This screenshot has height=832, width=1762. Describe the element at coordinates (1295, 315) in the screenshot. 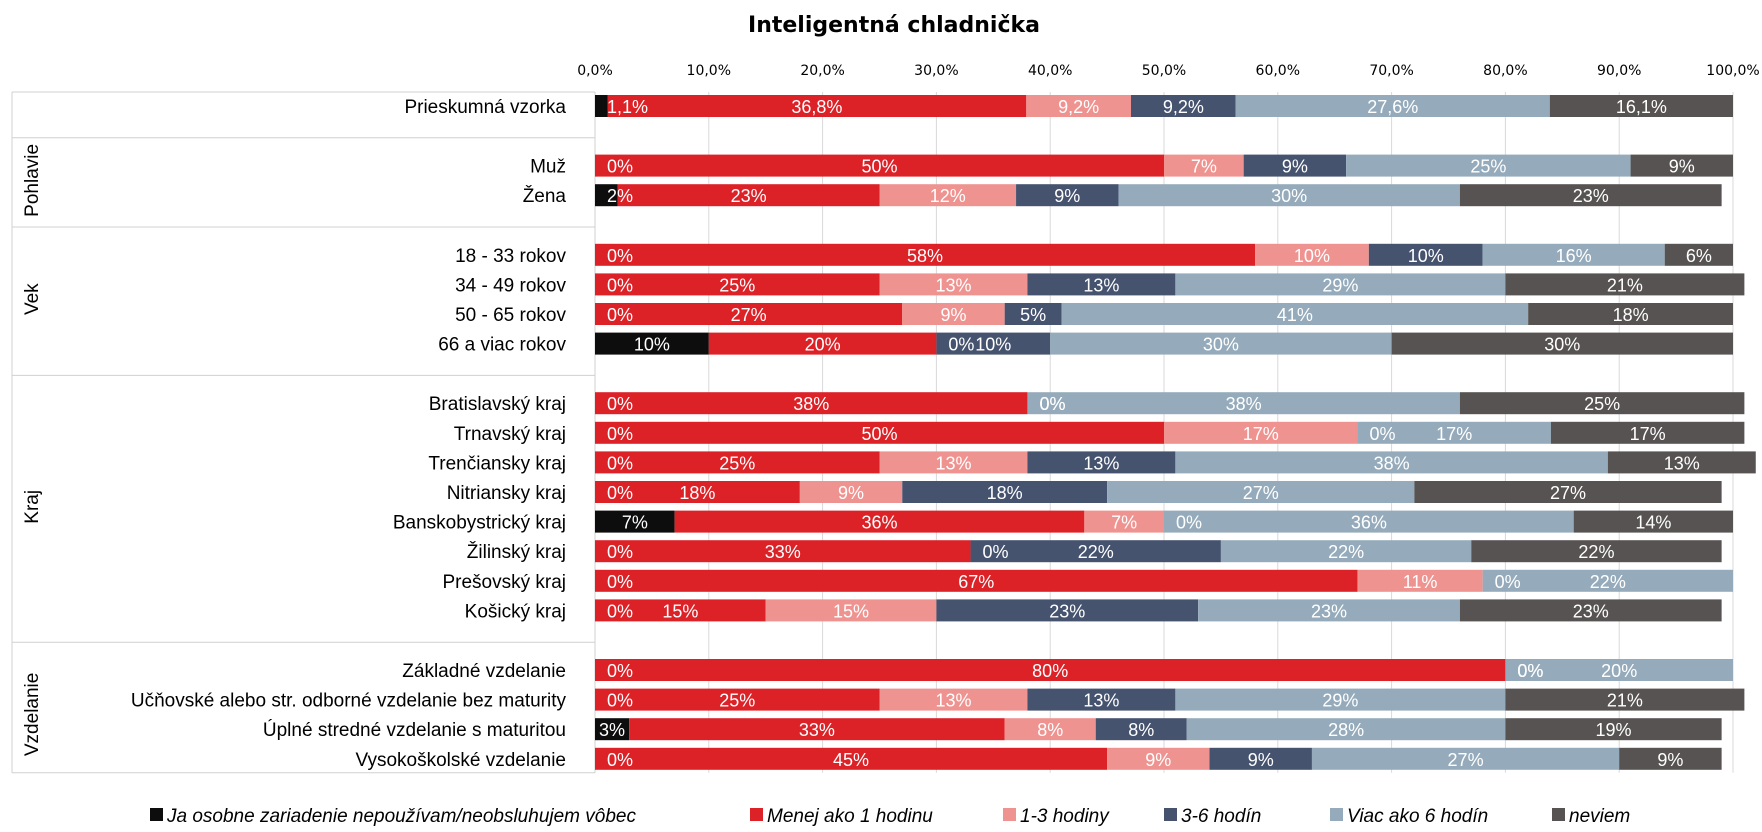

I see `data-label: 41%` at that location.